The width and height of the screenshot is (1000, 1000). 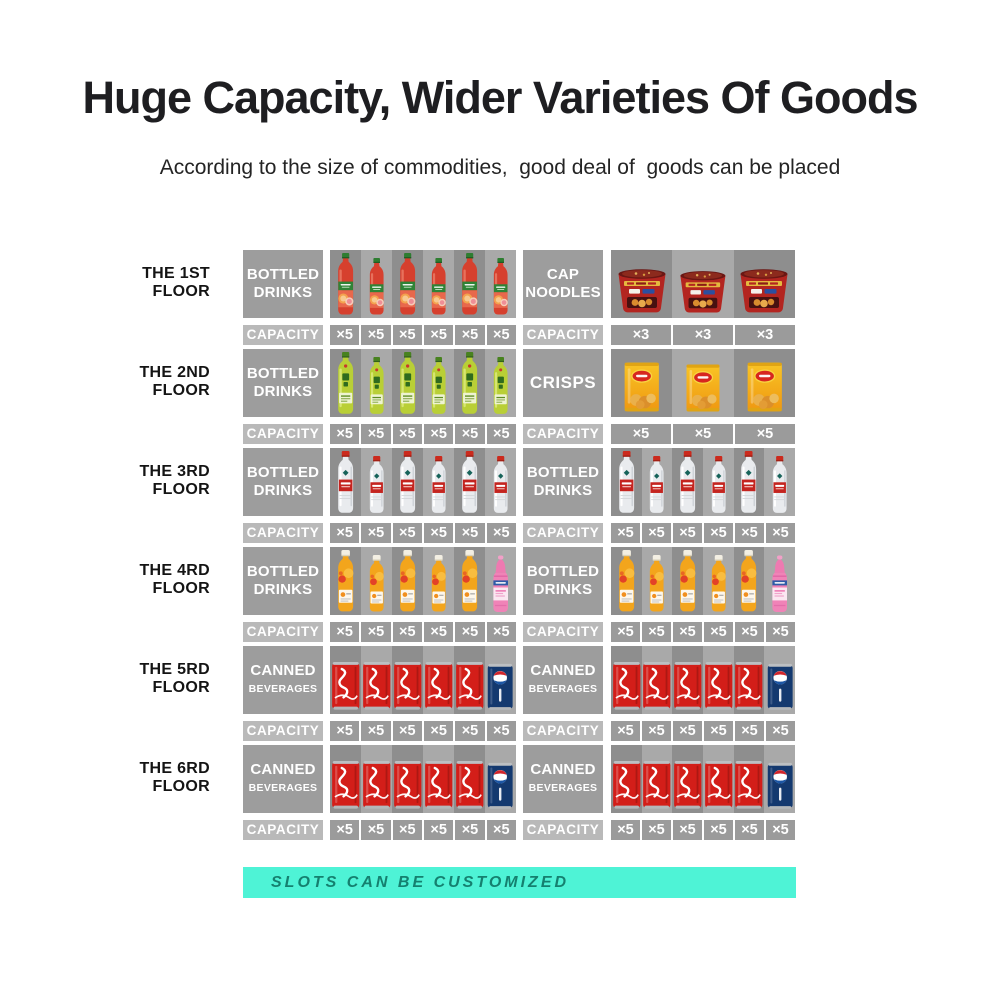 I want to click on pepsi-can-icon, so click(x=780, y=786).